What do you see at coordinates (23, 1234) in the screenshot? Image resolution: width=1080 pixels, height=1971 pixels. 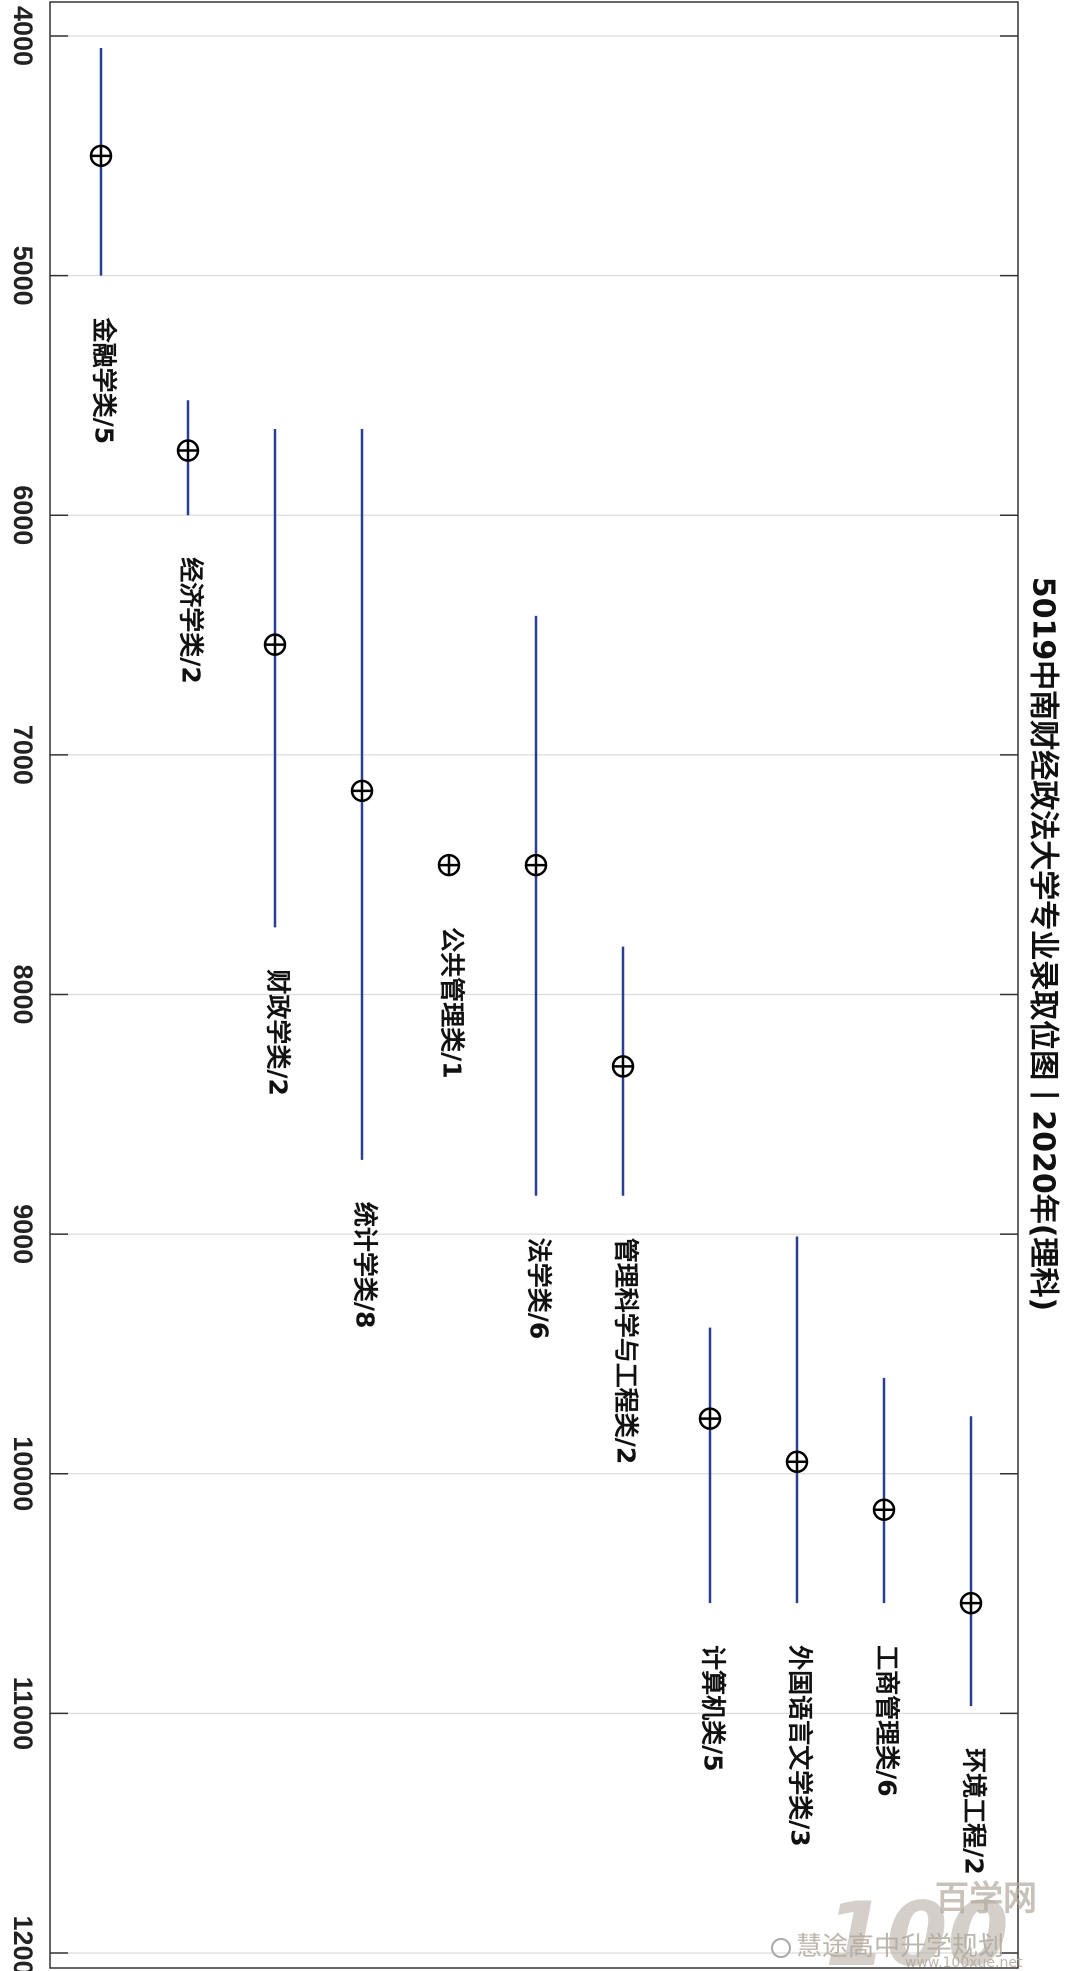 I see `tick-label: 9000` at bounding box center [23, 1234].